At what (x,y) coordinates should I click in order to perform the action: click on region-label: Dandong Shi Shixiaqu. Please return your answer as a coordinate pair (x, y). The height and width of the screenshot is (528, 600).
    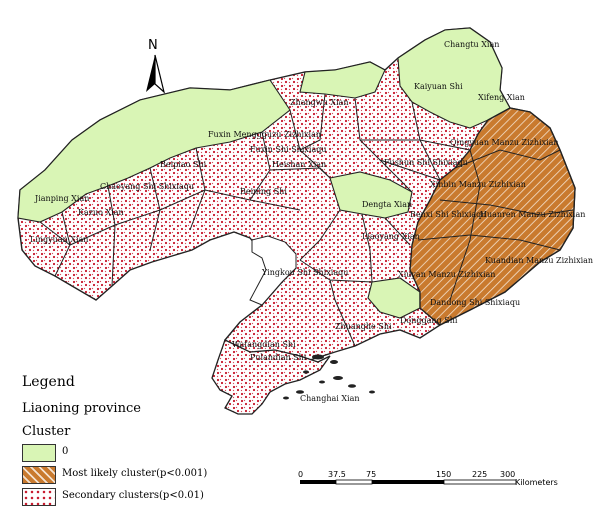
    Looking at the image, I should click on (475, 302).